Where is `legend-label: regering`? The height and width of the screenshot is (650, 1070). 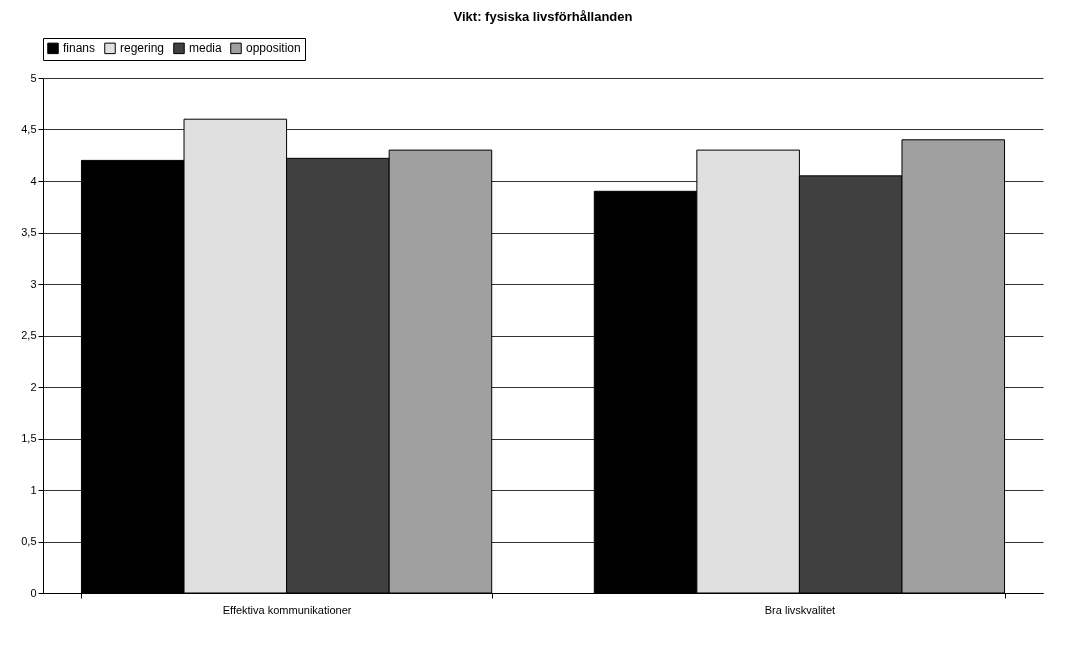 legend-label: regering is located at coordinates (142, 48).